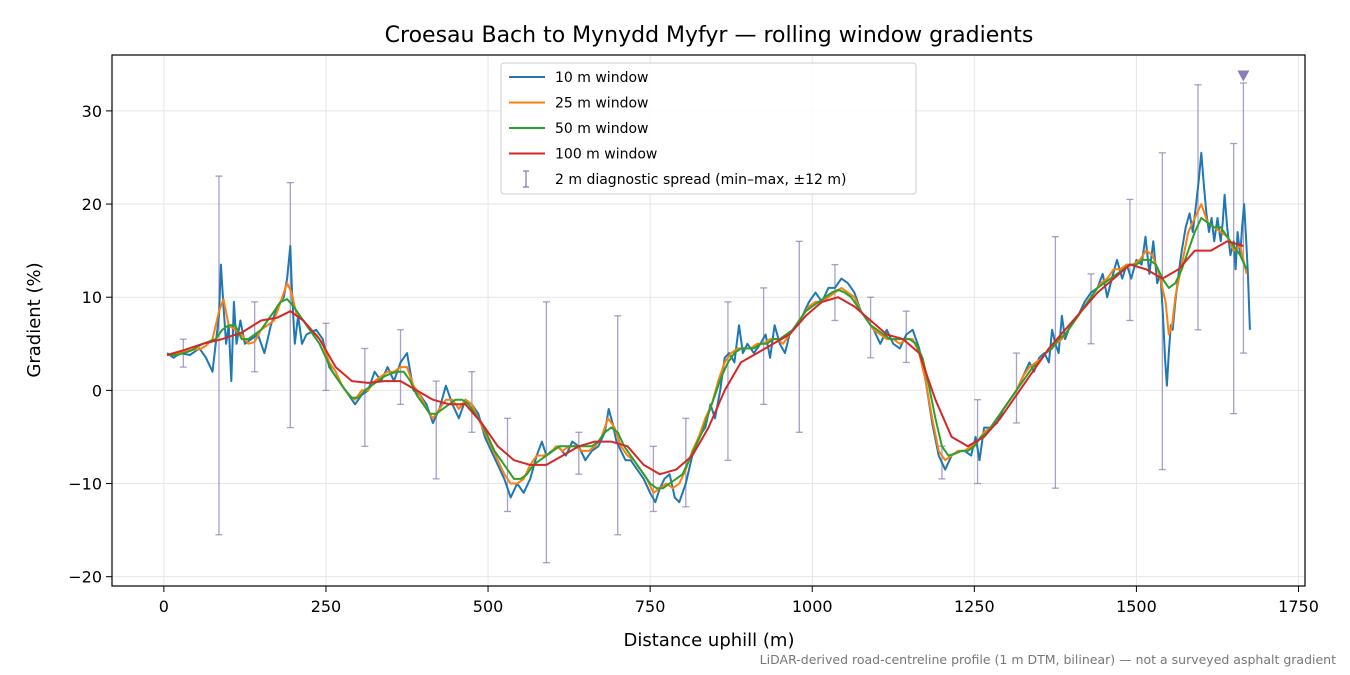 The height and width of the screenshot is (675, 1350). Describe the element at coordinates (92, 204) in the screenshot. I see `y-tick-label: 20` at that location.